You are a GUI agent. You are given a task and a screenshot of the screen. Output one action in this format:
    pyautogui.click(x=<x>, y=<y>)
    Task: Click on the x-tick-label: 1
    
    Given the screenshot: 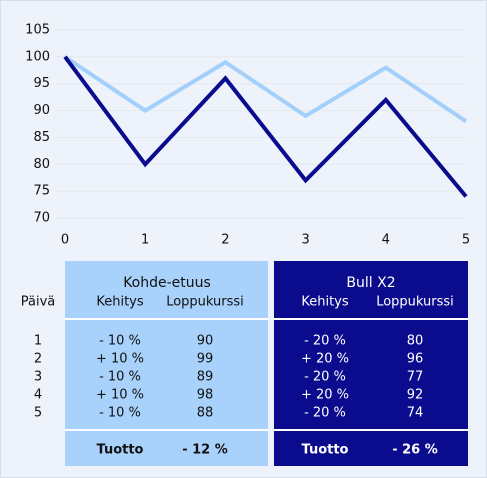 What is the action you would take?
    pyautogui.click(x=145, y=240)
    